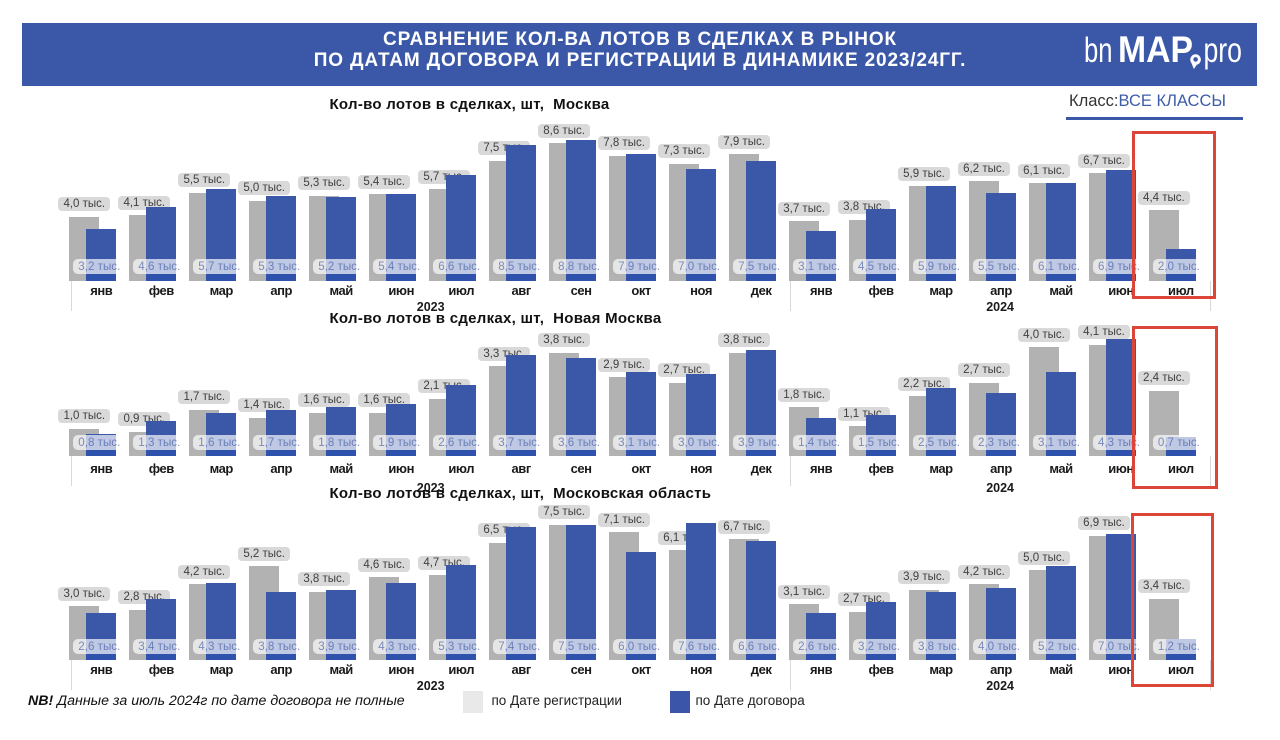  What do you see at coordinates (1155, 50) in the screenshot?
I see `svg-text: MAP` at bounding box center [1155, 50].